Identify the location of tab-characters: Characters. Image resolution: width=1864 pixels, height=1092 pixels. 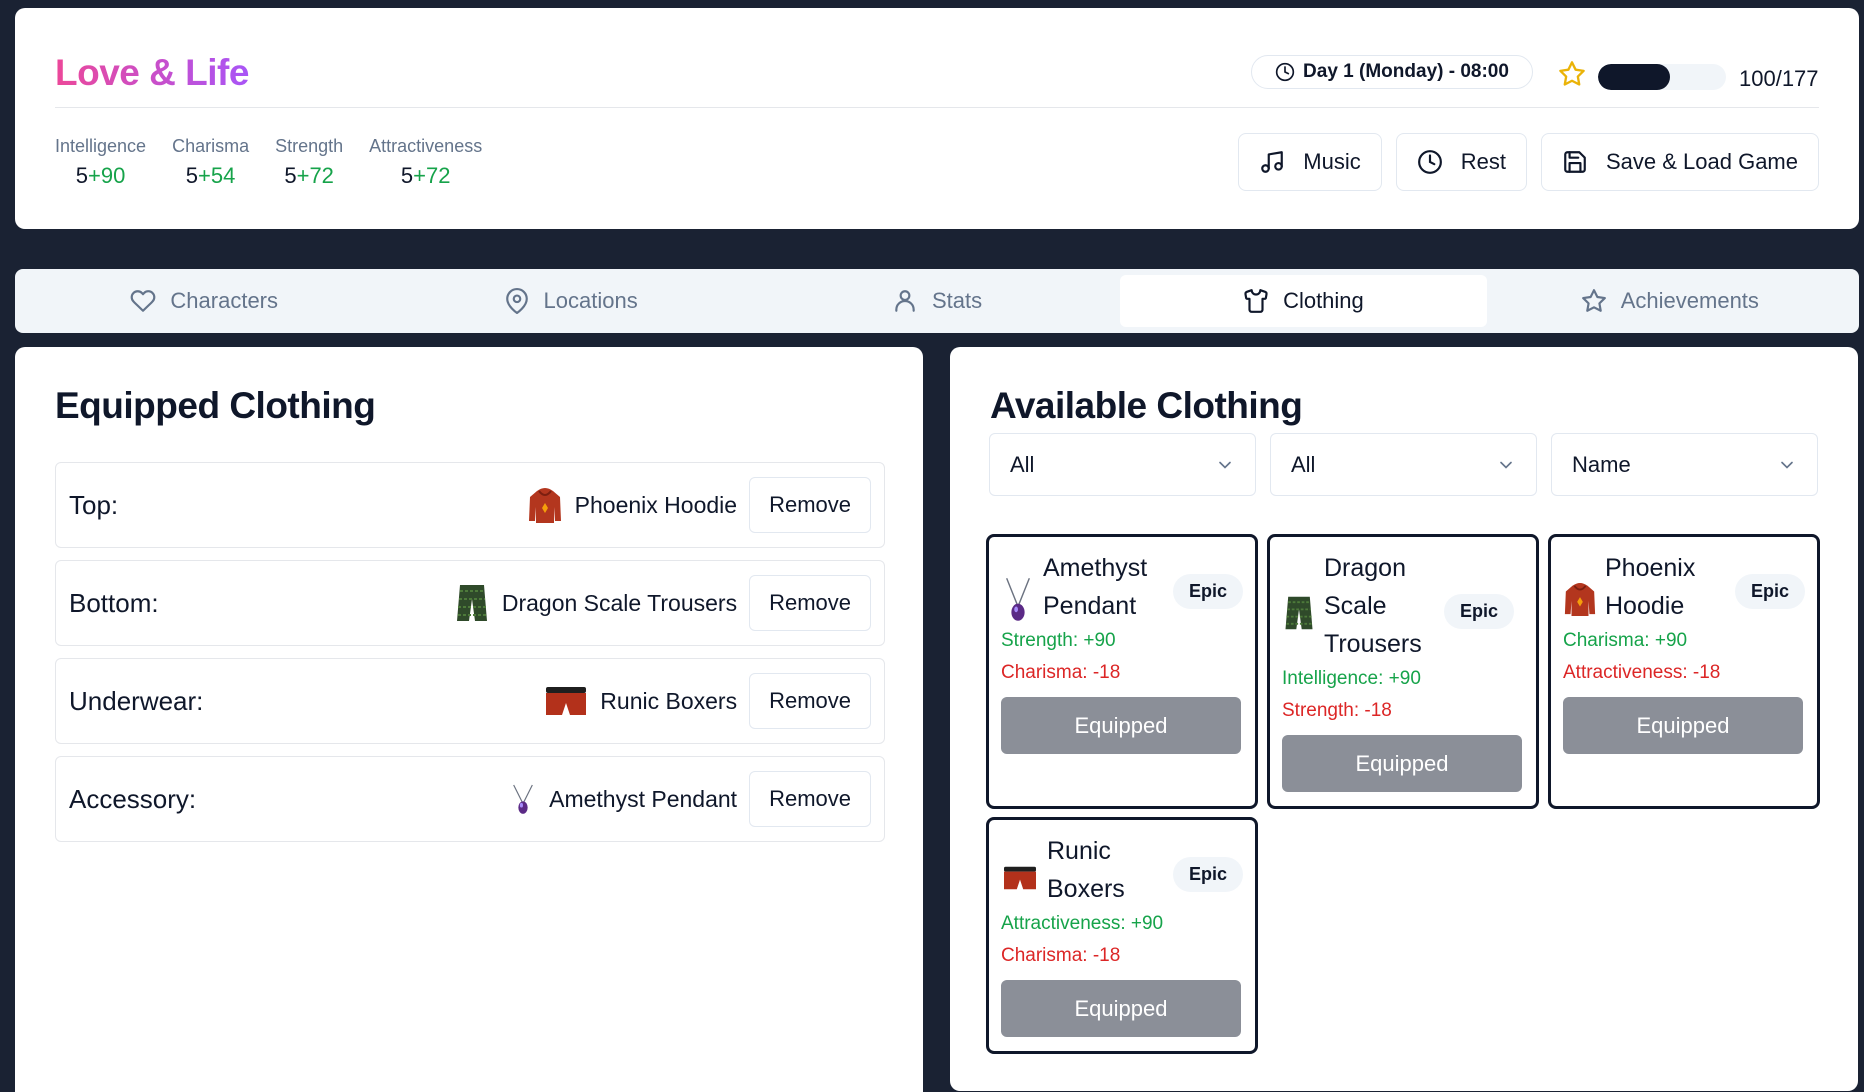
(204, 301).